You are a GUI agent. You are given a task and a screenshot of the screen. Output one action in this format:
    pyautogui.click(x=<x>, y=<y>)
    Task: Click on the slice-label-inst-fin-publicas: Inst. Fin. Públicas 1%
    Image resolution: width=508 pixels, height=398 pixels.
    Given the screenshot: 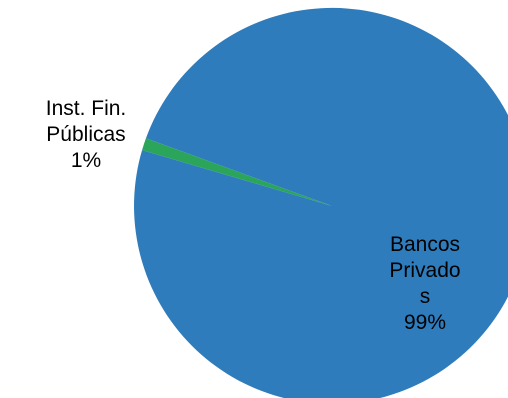 What is the action you would take?
    pyautogui.click(x=86, y=135)
    